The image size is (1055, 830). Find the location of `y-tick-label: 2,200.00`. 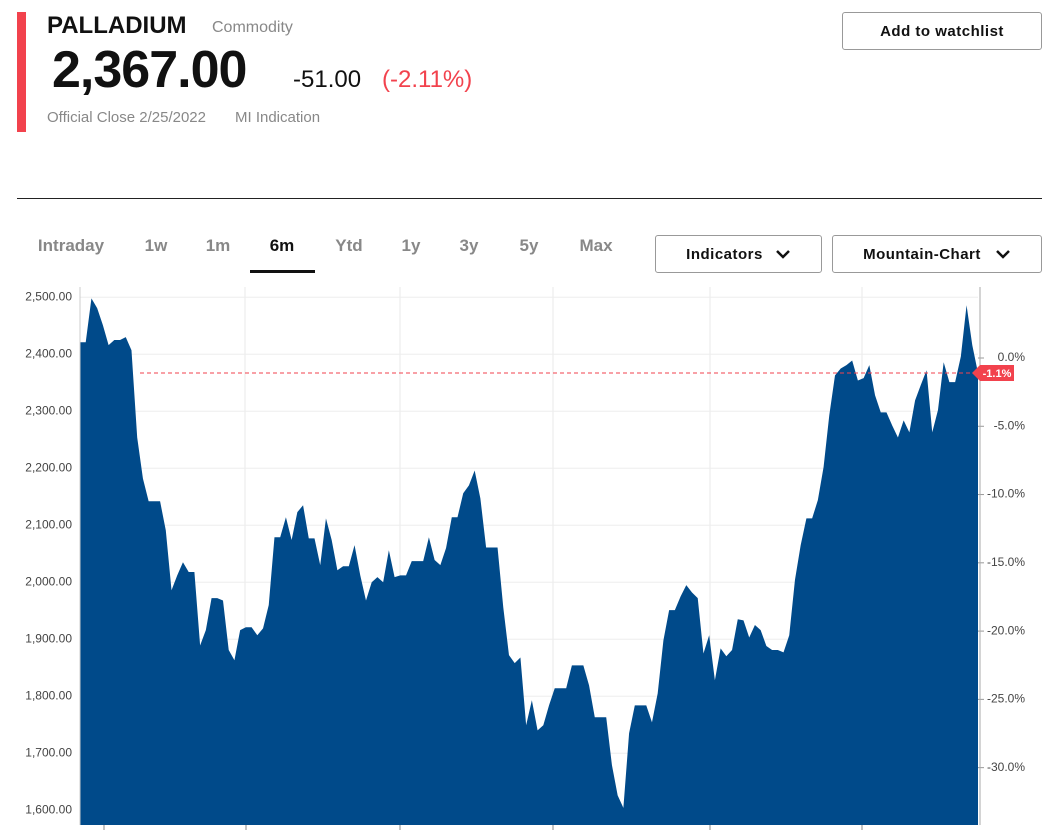

y-tick-label: 2,200.00 is located at coordinates (48, 467).